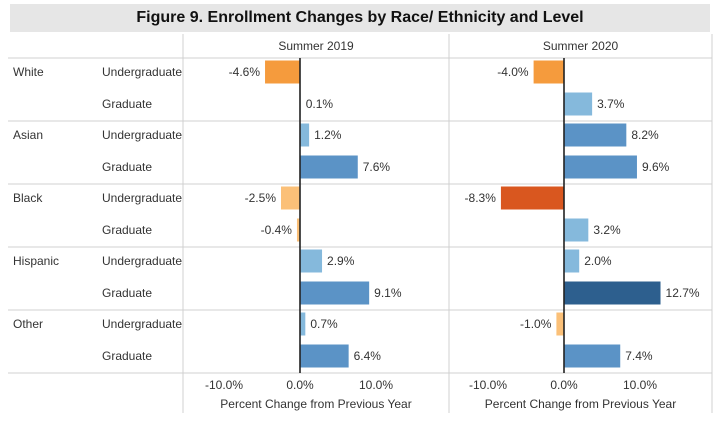 Image resolution: width=722 pixels, height=423 pixels. What do you see at coordinates (245, 72) in the screenshot?
I see `data-label: -4.6%` at bounding box center [245, 72].